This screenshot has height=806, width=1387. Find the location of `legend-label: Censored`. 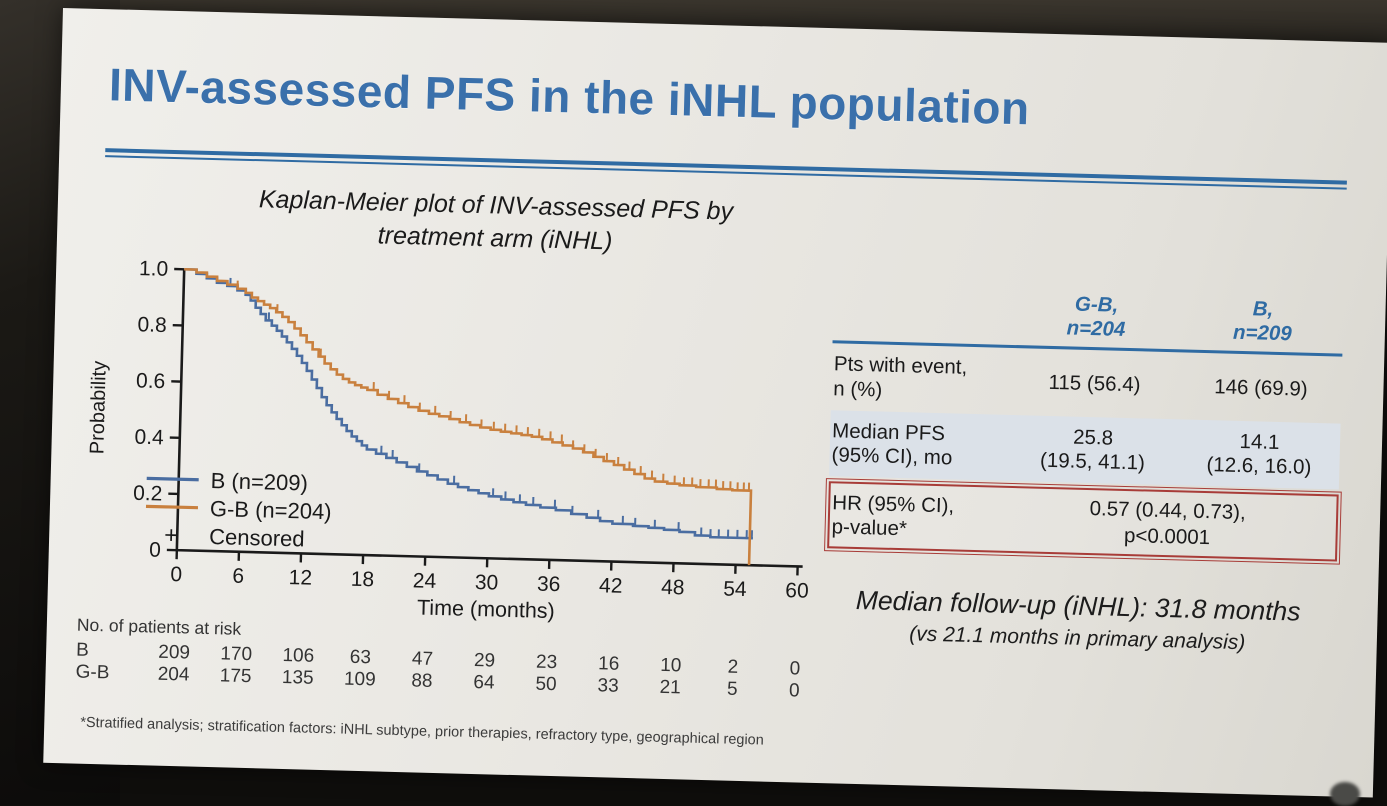

legend-label: Censored is located at coordinates (257, 537).